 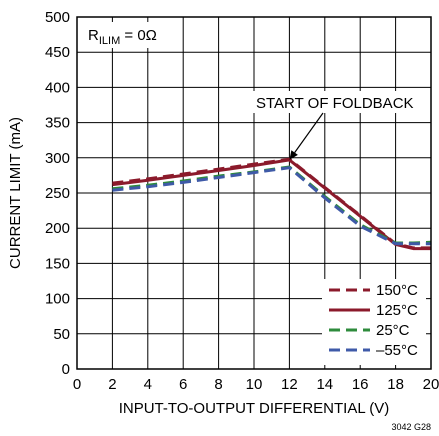 I want to click on y-tick-label: 500, so click(x=57, y=17).